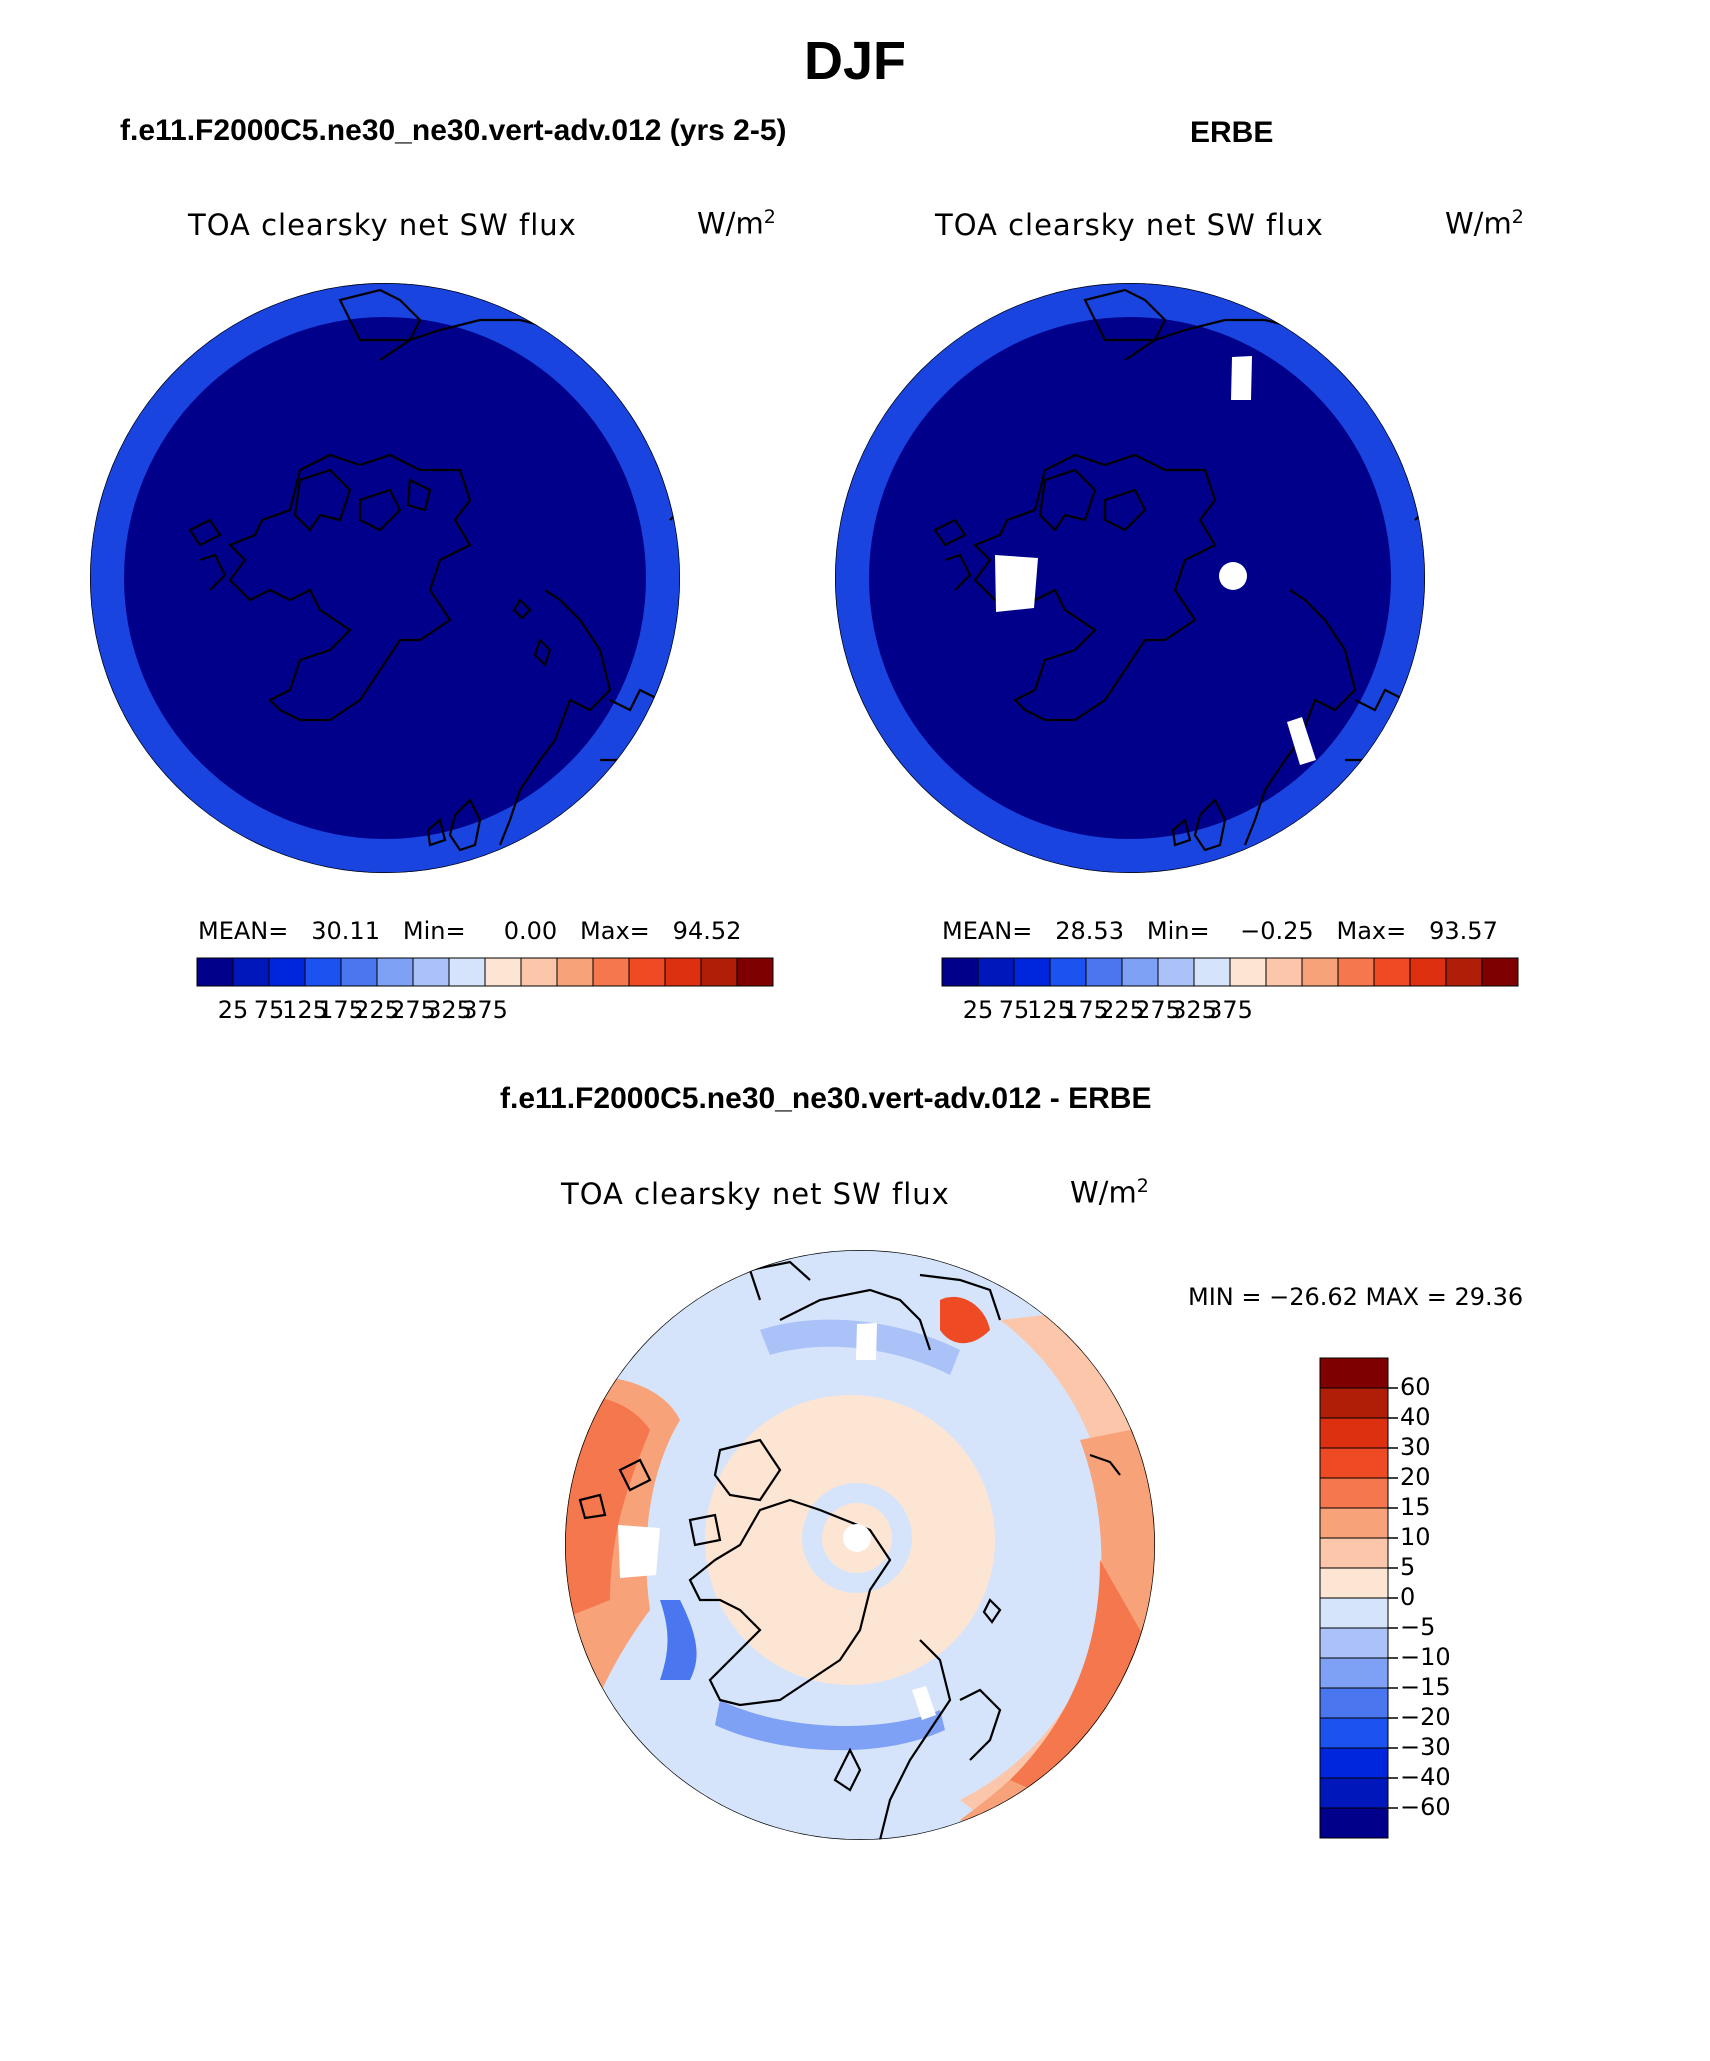 Image resolution: width=1710 pixels, height=2061 pixels. What do you see at coordinates (1415, 1477) in the screenshot?
I see `colorbar-tick-label: 20` at bounding box center [1415, 1477].